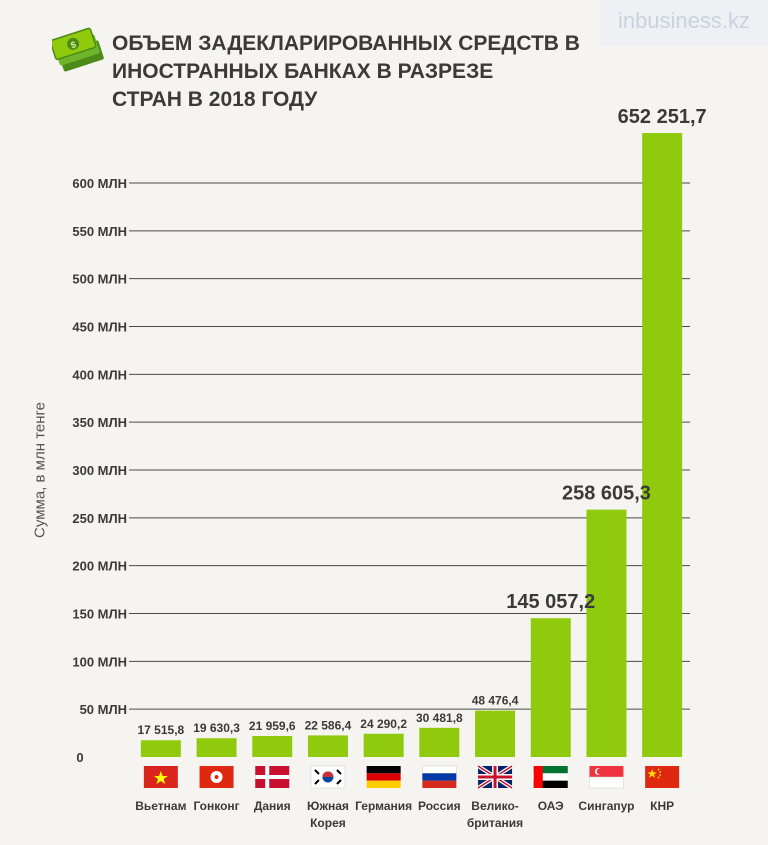 The image size is (768, 845). I want to click on denmark-flag, so click(272, 777).